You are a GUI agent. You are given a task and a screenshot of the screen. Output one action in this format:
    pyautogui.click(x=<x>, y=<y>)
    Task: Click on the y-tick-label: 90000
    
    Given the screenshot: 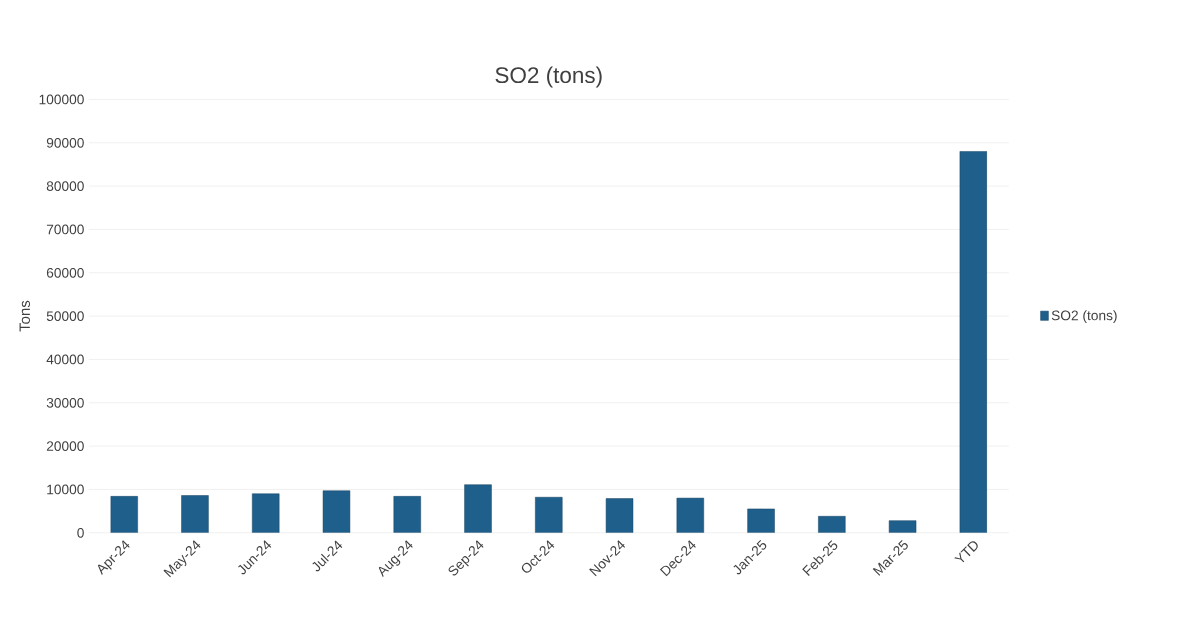 What is the action you would take?
    pyautogui.click(x=65, y=143)
    